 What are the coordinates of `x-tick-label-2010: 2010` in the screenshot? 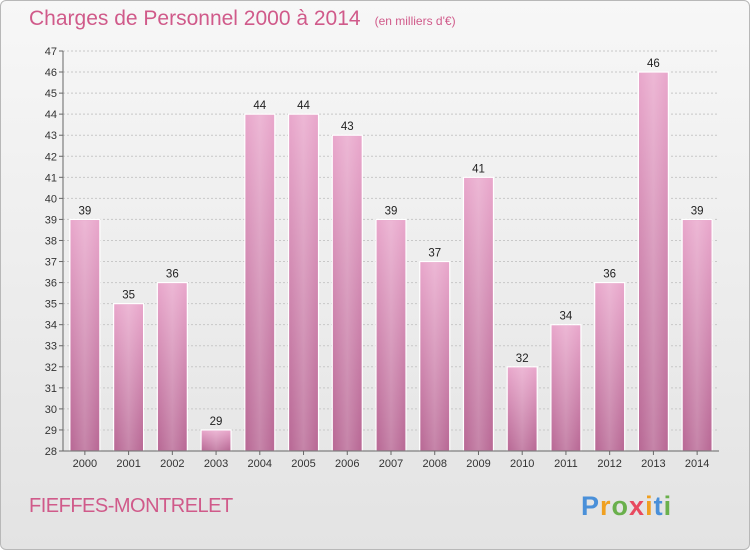 It's located at (522, 464).